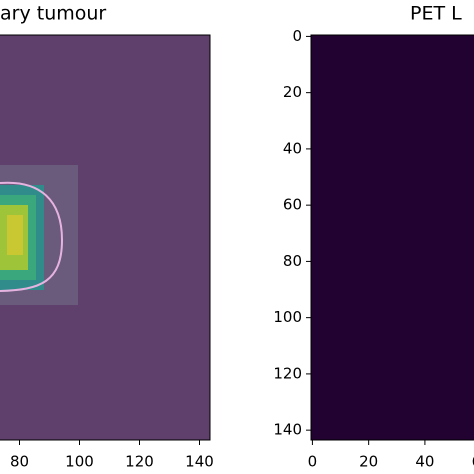 The width and height of the screenshot is (474, 474). What do you see at coordinates (53, 14) in the screenshot?
I see `panel-title: ary tumour` at bounding box center [53, 14].